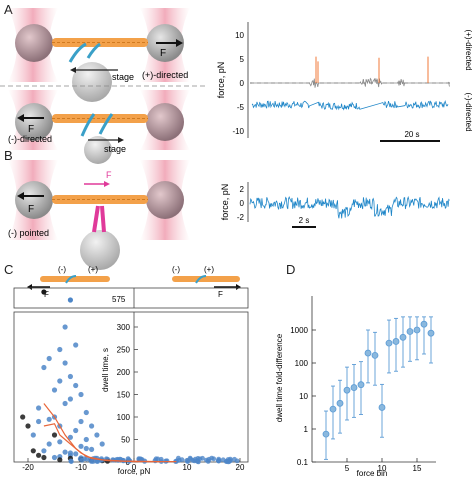 The image size is (474, 479). I want to click on force-arrowhead, so click(20, 118).